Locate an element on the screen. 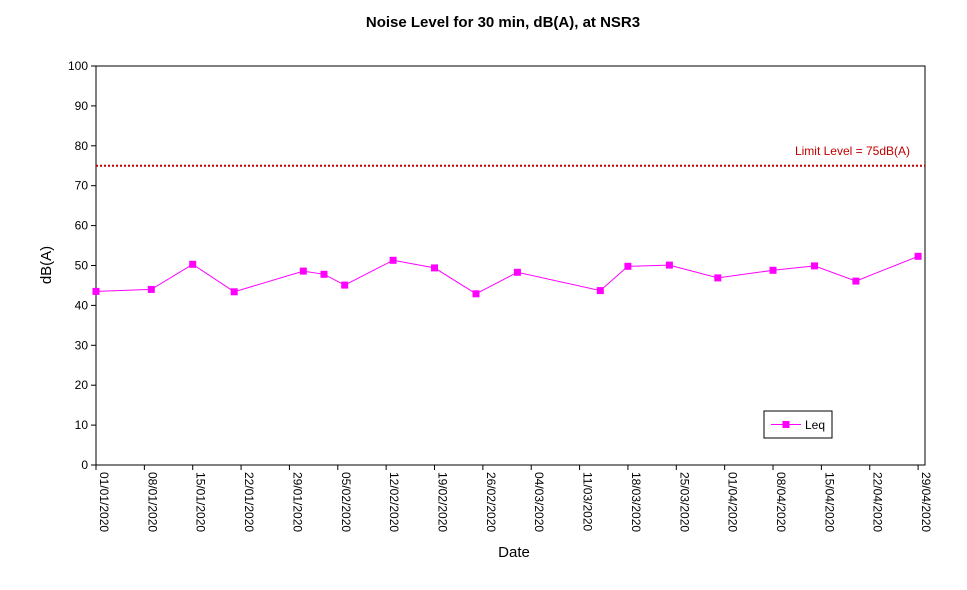  x-tick-label: 22/04/2020 is located at coordinates (878, 502).